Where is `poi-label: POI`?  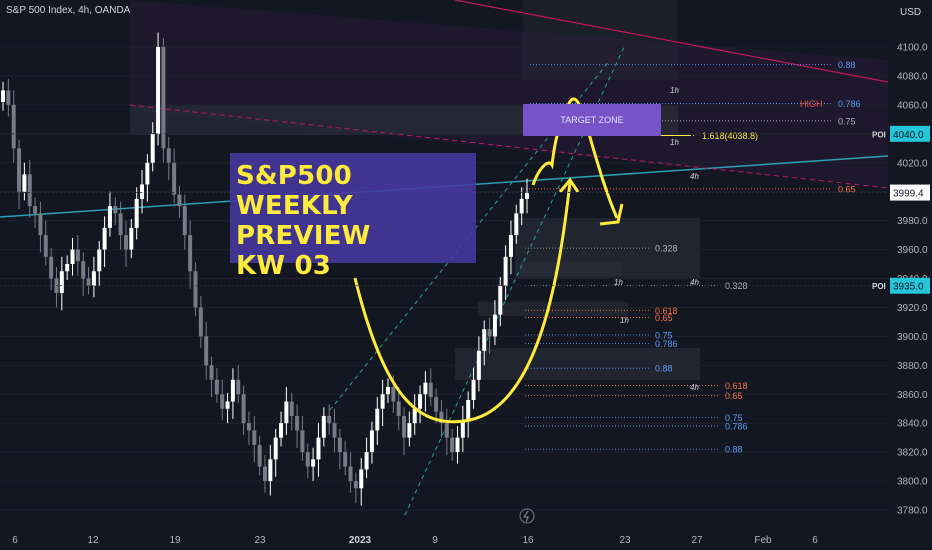 poi-label: POI is located at coordinates (879, 286).